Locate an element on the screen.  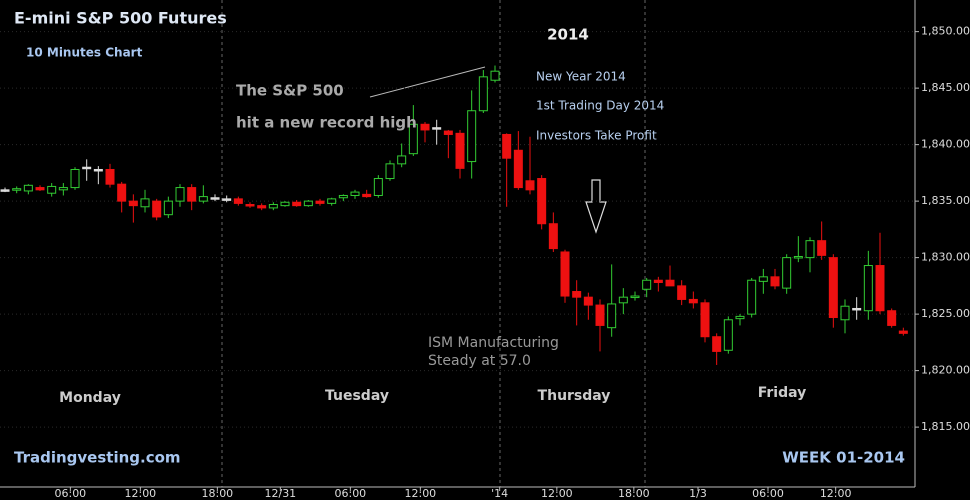
x-tick-label: '14 is located at coordinates (499, 493).